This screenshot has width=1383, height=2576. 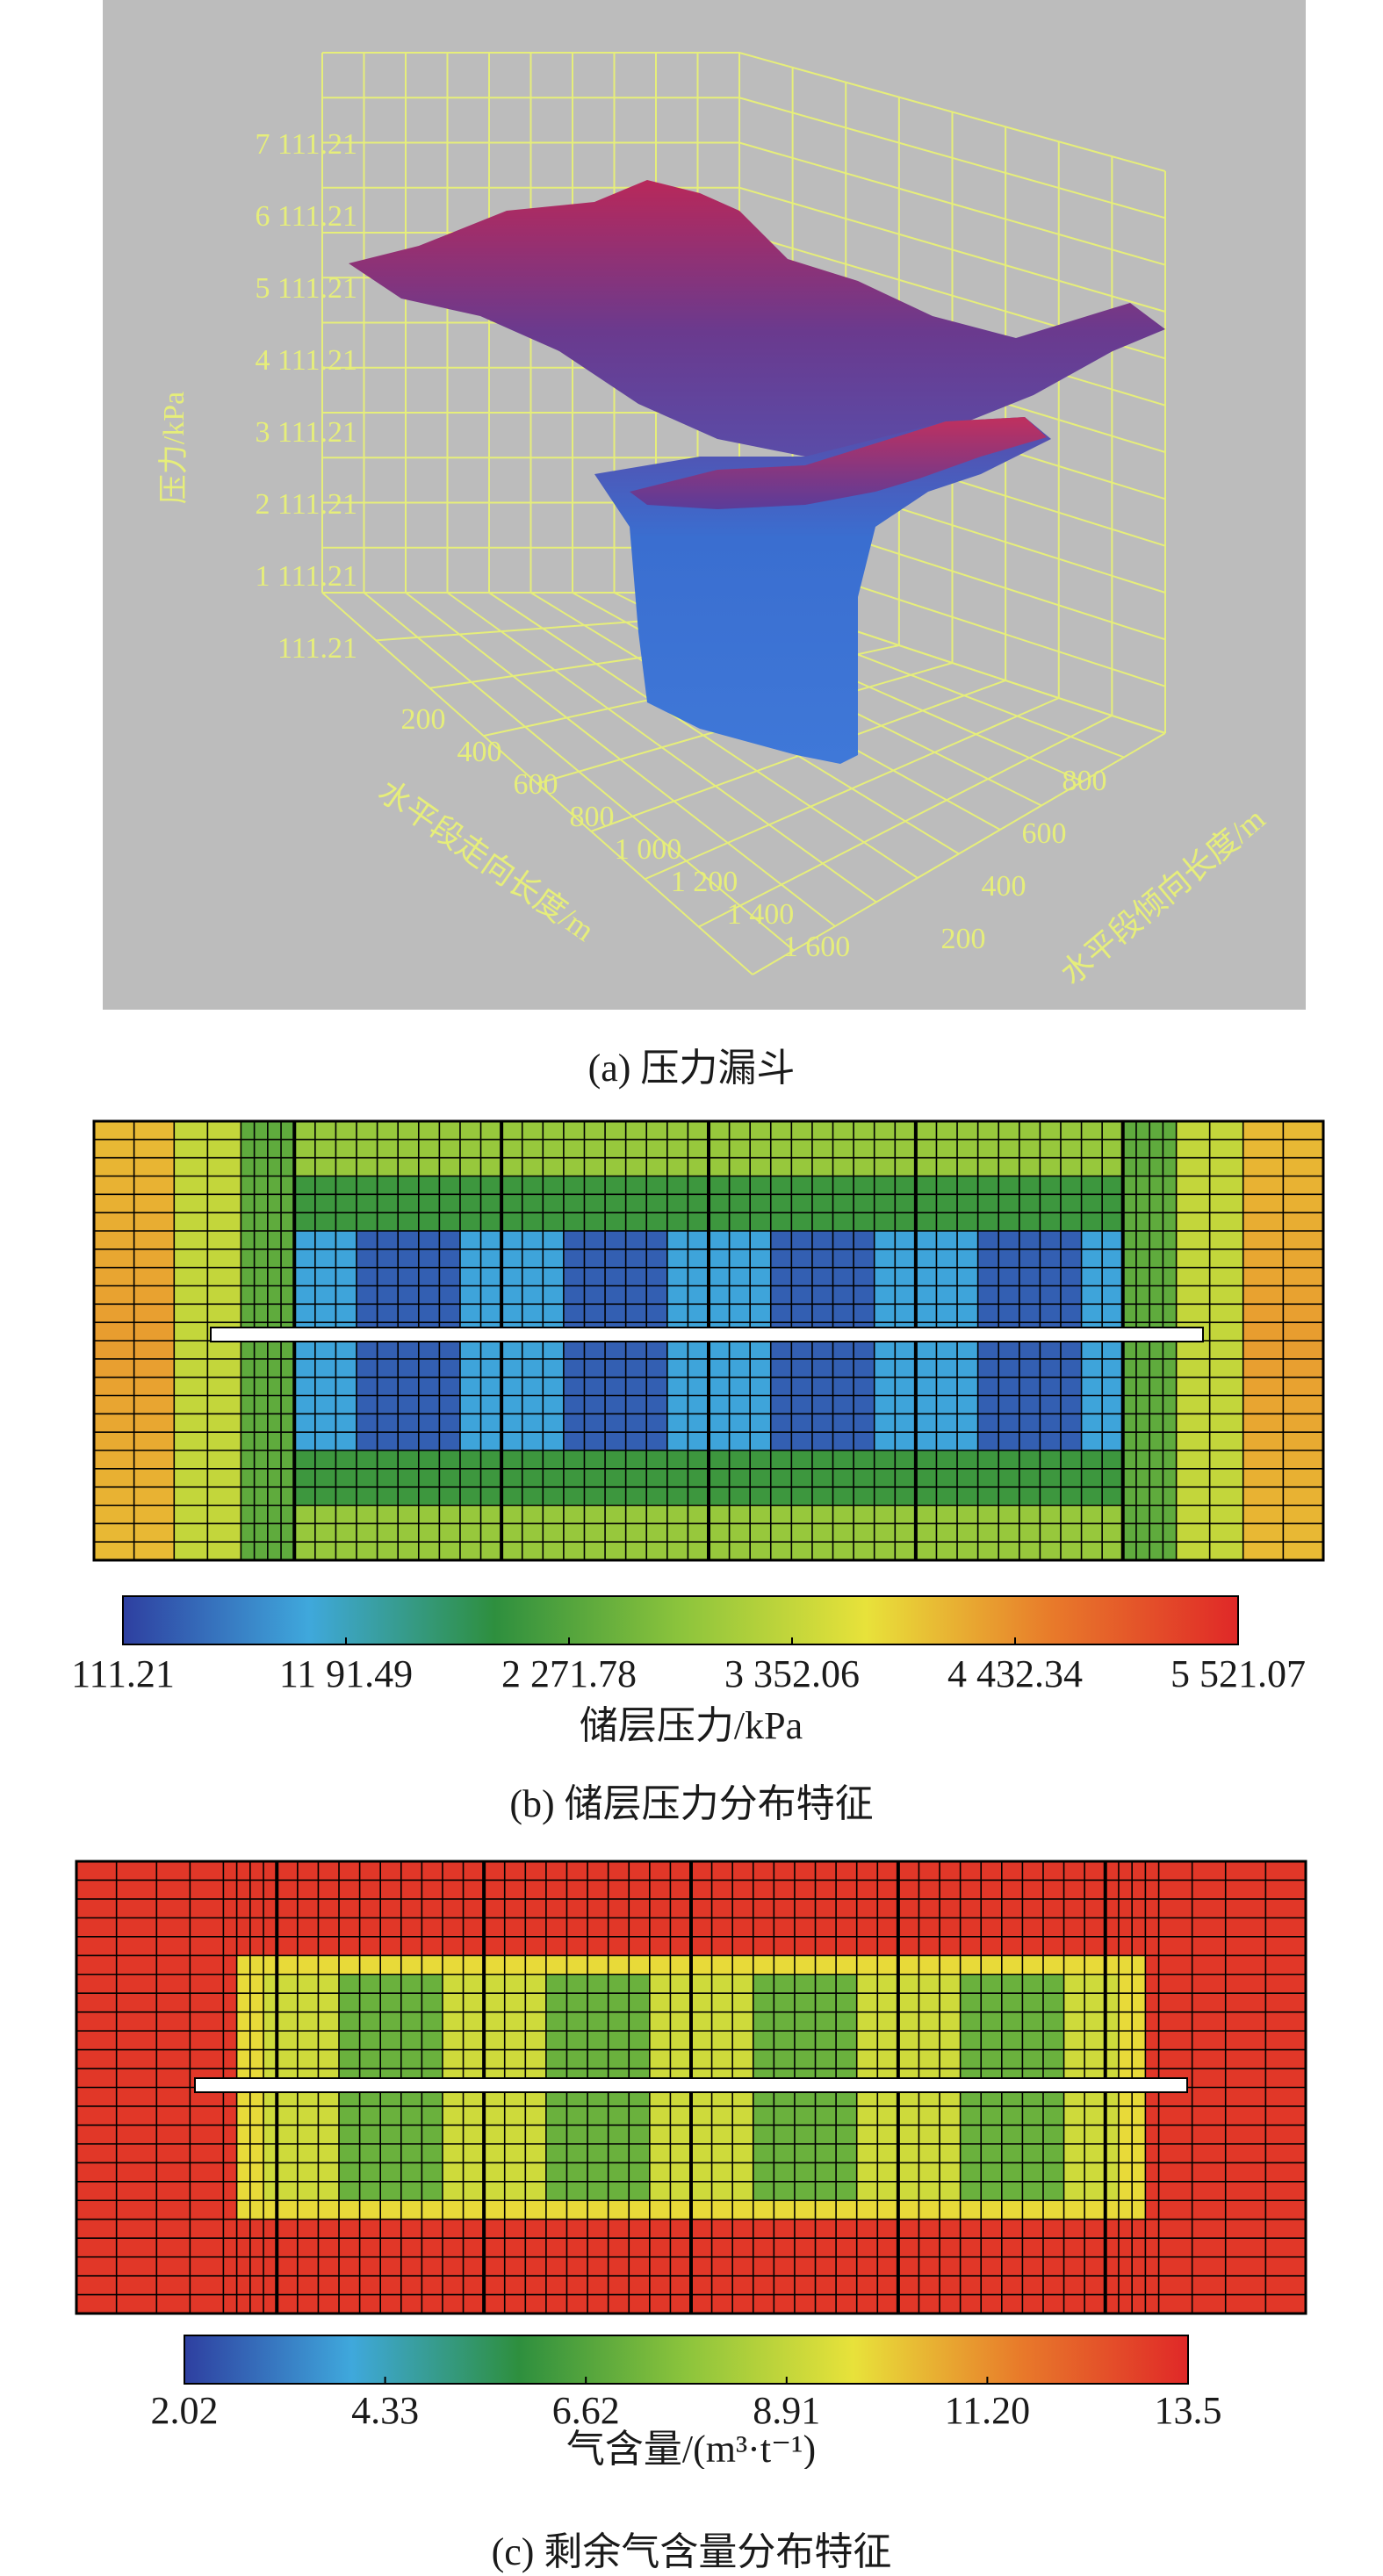 I want to click on colorbar-tick-label: 11 91.49, so click(x=346, y=1673).